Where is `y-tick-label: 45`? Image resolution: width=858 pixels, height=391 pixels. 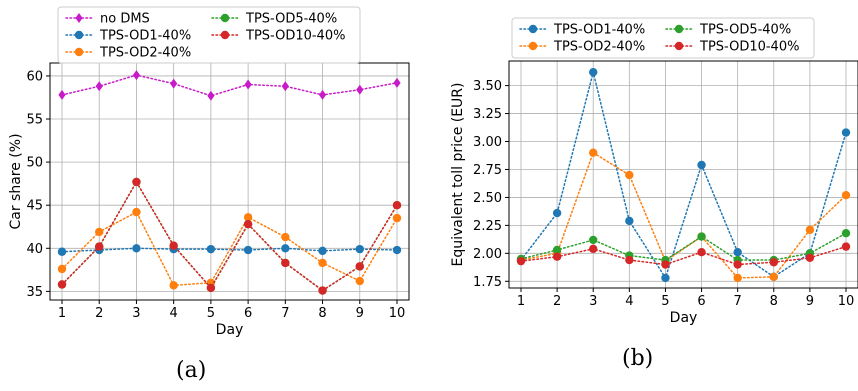
y-tick-label: 45 is located at coordinates (34, 206).